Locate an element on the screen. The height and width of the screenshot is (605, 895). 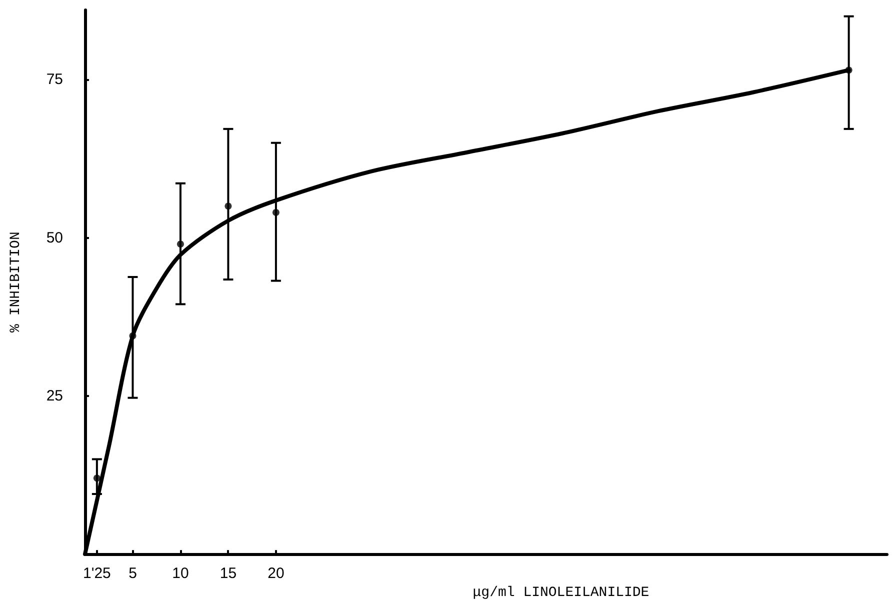
y-axis-title: % INHIBITION is located at coordinates (16, 282).